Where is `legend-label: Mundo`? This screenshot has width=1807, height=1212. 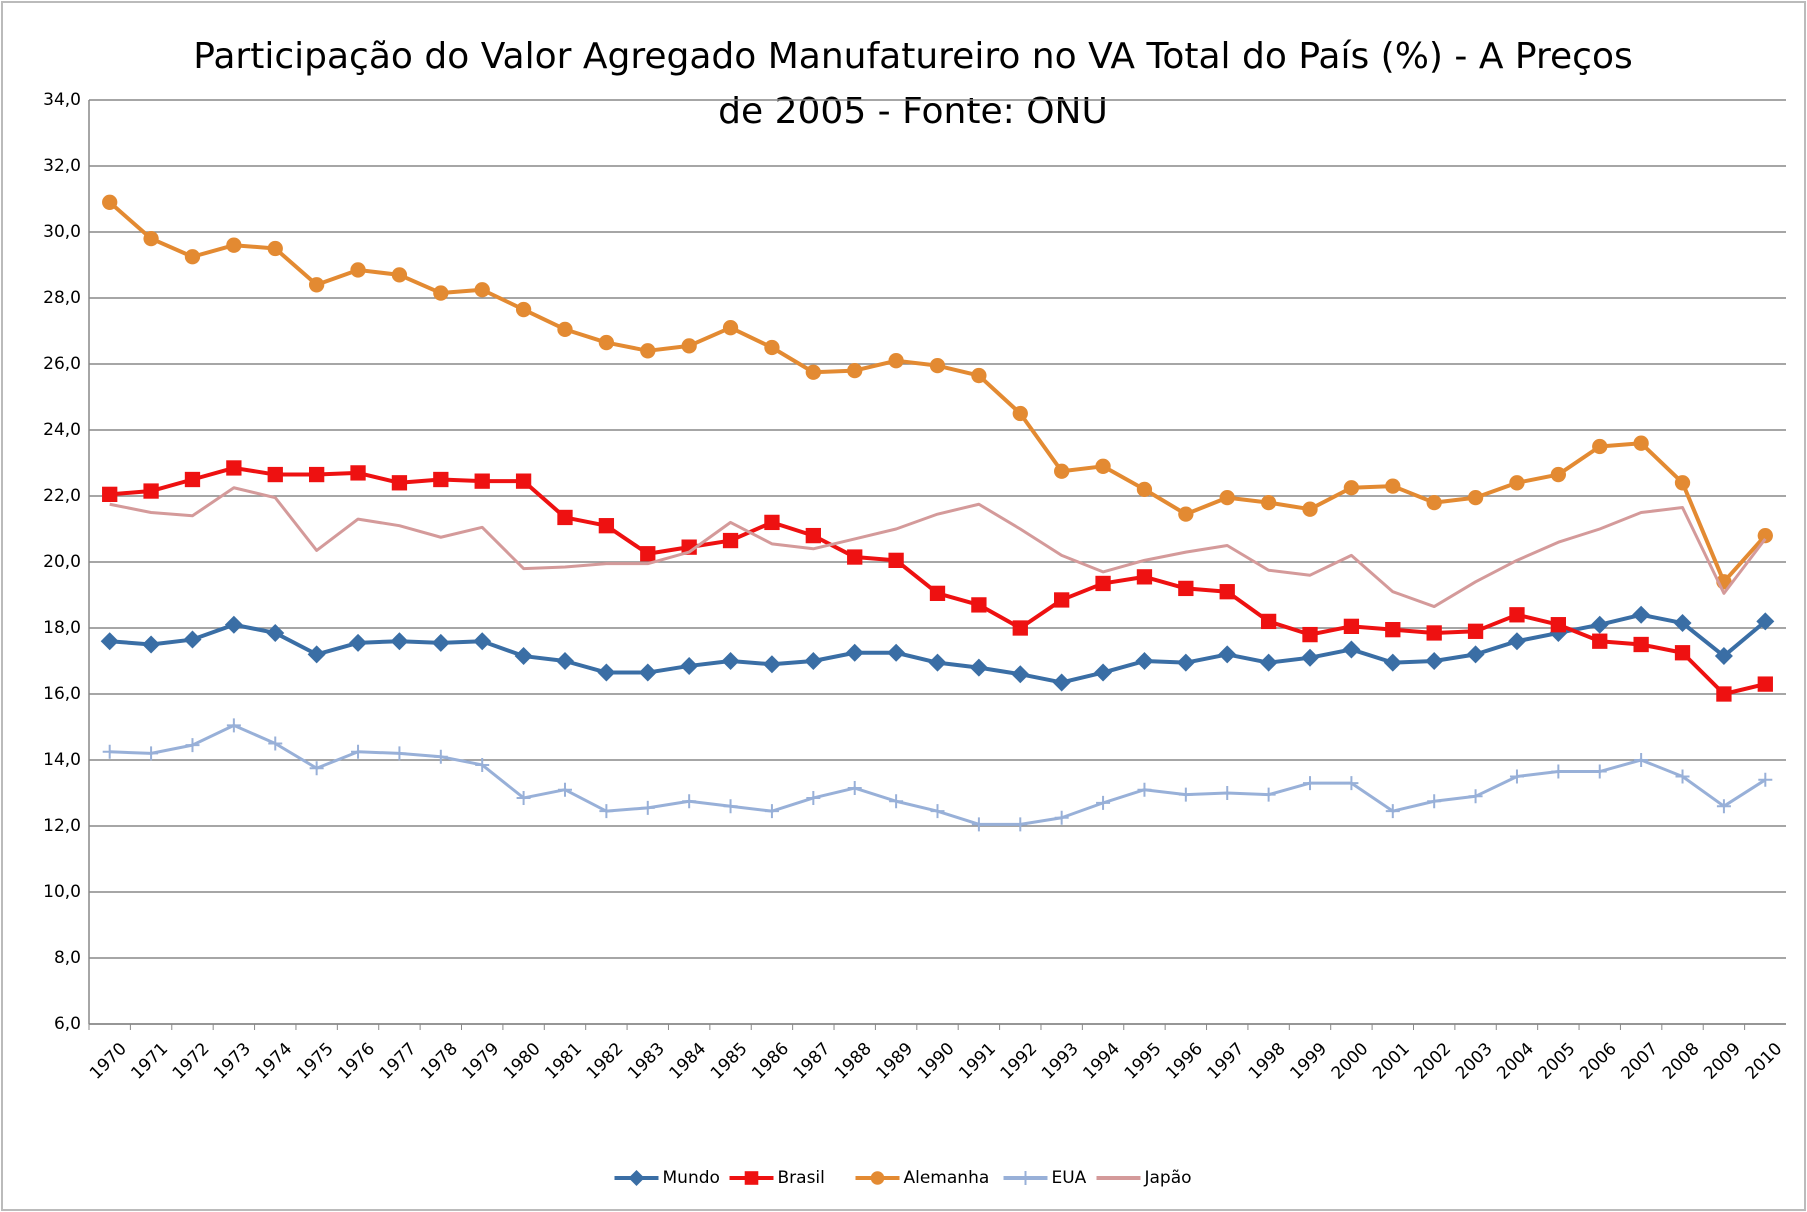
legend-label: Mundo is located at coordinates (691, 1178).